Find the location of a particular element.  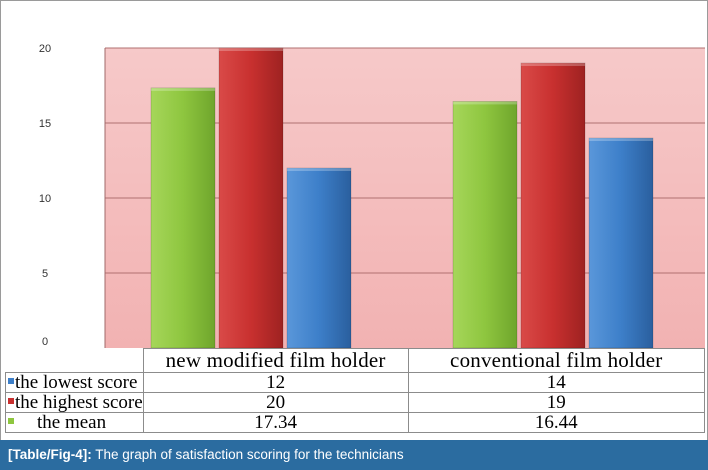

table-row-lowest: the lowest score 12 14 is located at coordinates (355, 382).